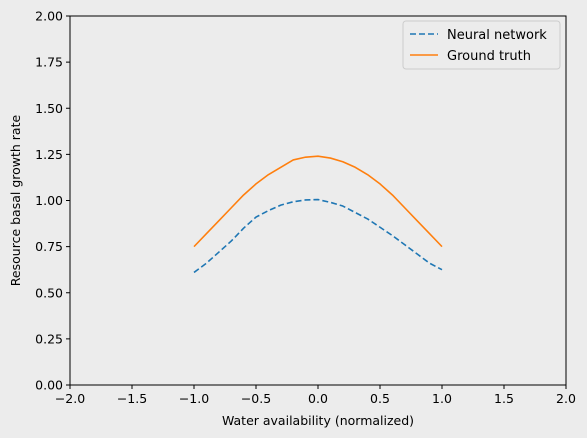  I want to click on y-tick-label: 1.25, so click(49, 154).